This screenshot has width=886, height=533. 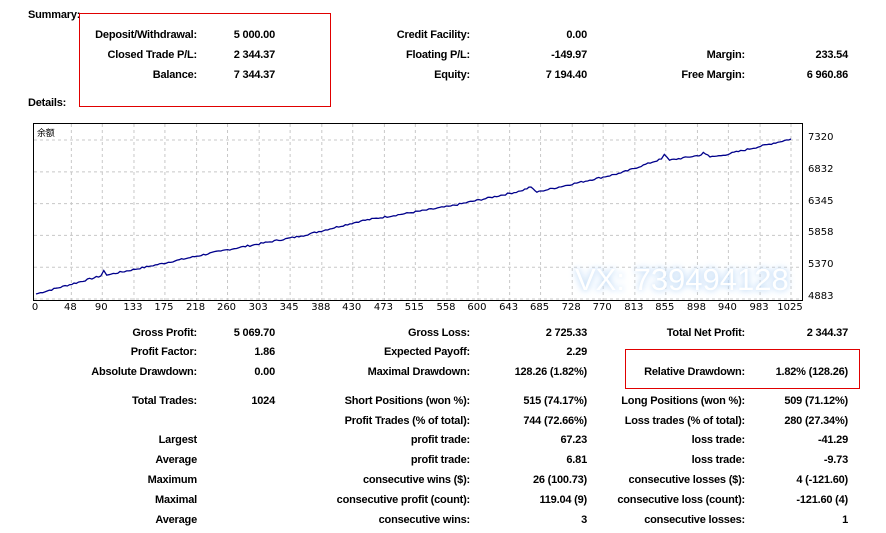 What do you see at coordinates (821, 265) in the screenshot?
I see `y-tick-label: 5370` at bounding box center [821, 265].